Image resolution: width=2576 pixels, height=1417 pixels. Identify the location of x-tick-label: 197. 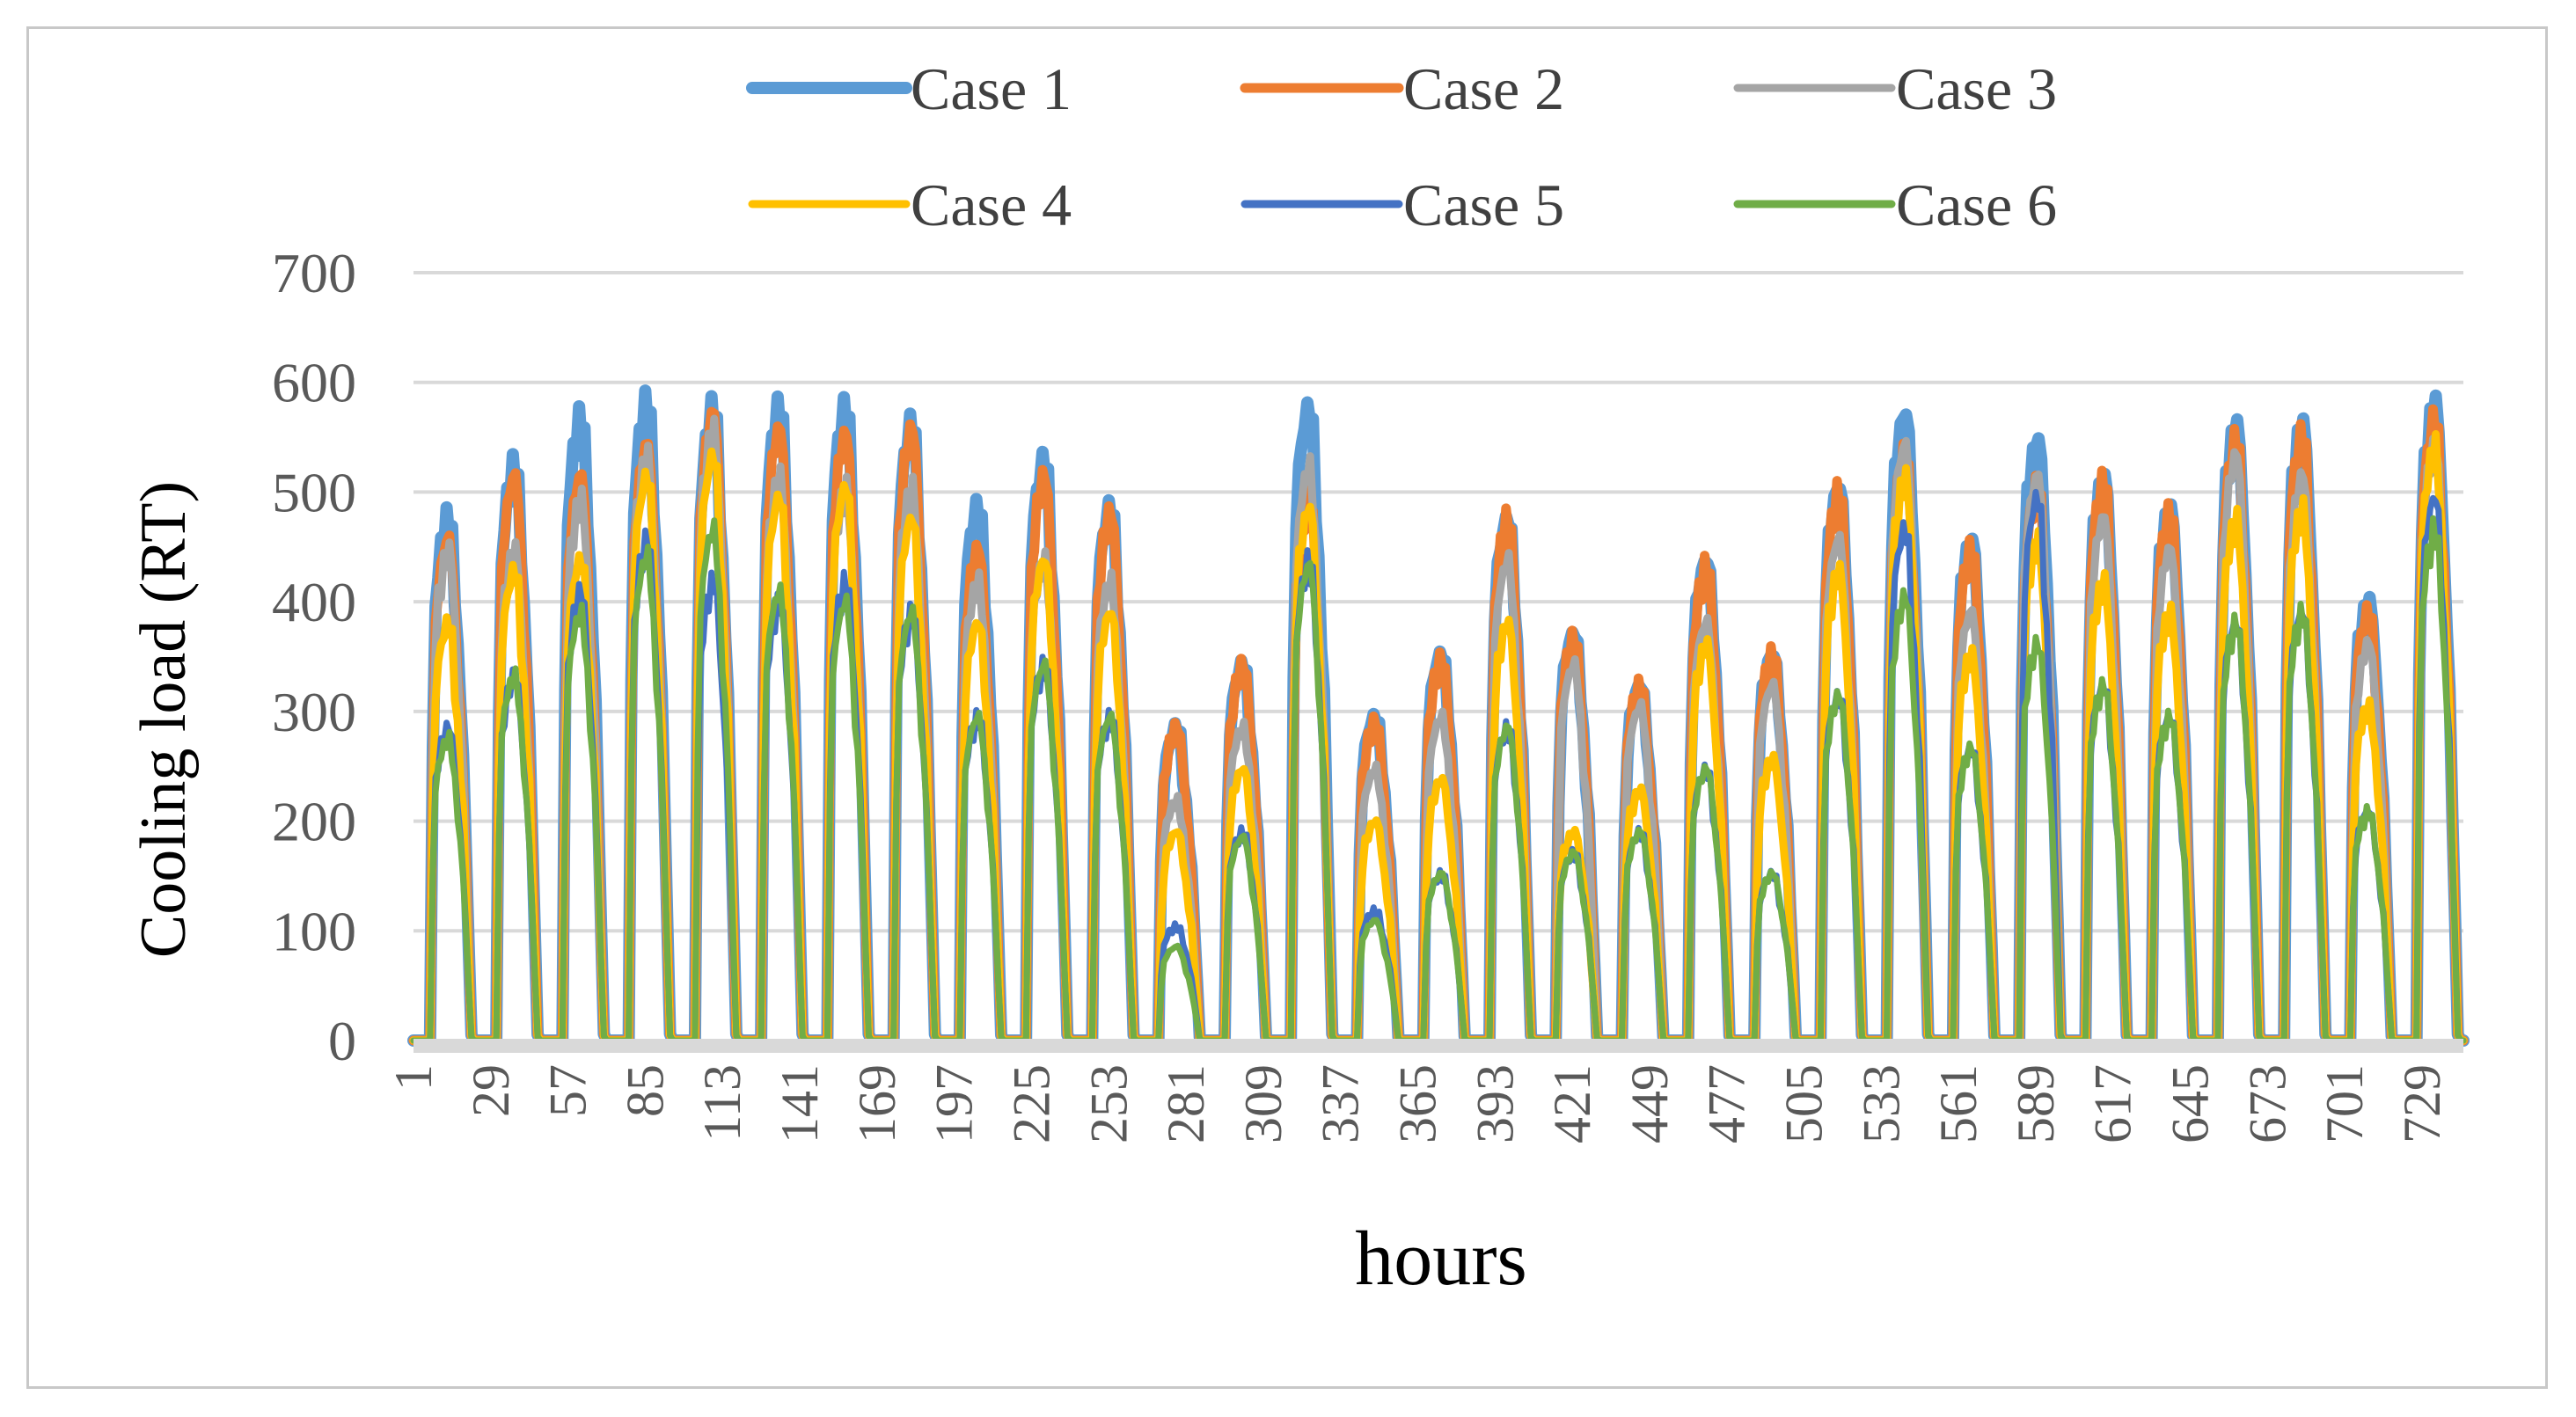
(955, 1103).